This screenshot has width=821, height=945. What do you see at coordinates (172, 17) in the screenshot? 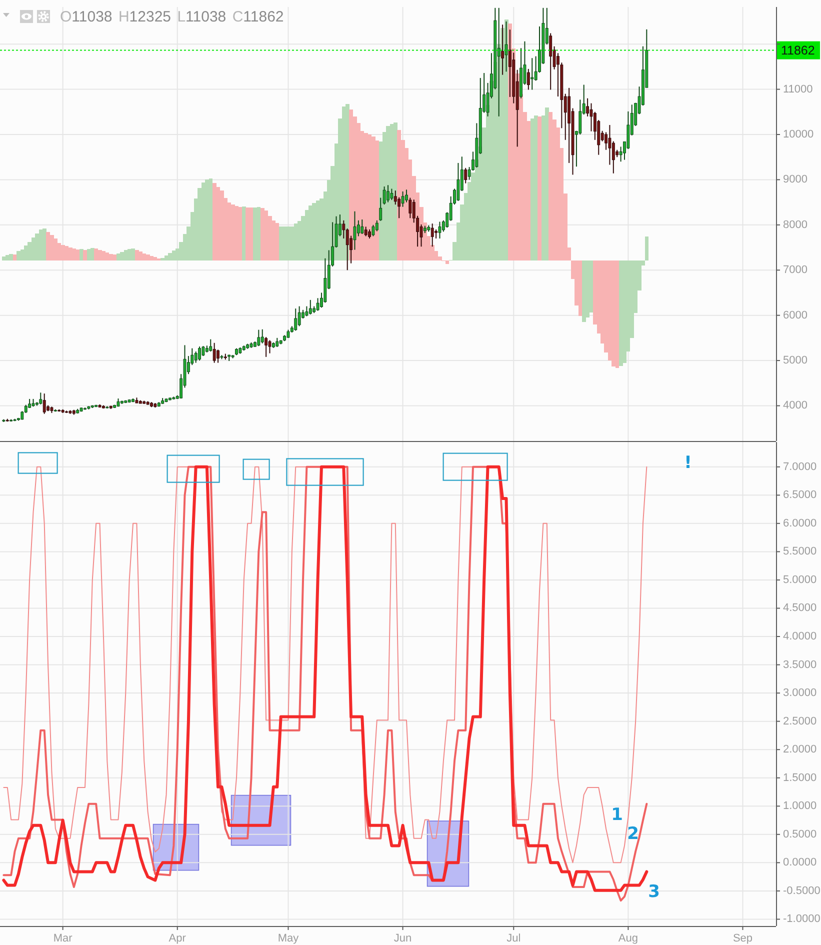
I see `chart-title: O11038 H12325 L11038 C11862` at bounding box center [172, 17].